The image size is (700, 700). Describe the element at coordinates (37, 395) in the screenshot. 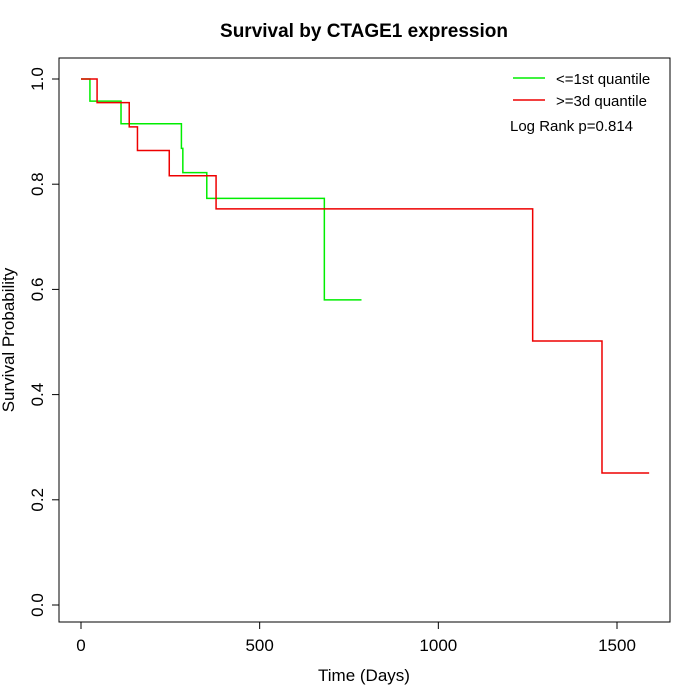

I see `y-tick-label: 0.4` at that location.